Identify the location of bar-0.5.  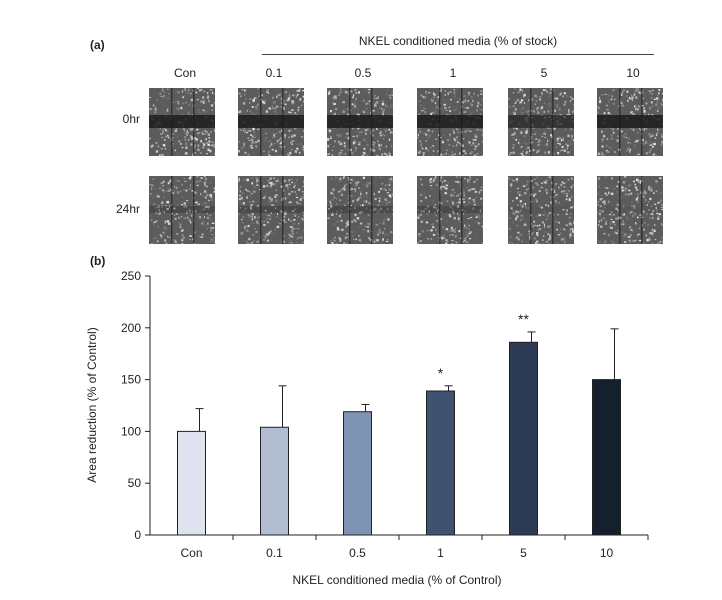
(357, 473).